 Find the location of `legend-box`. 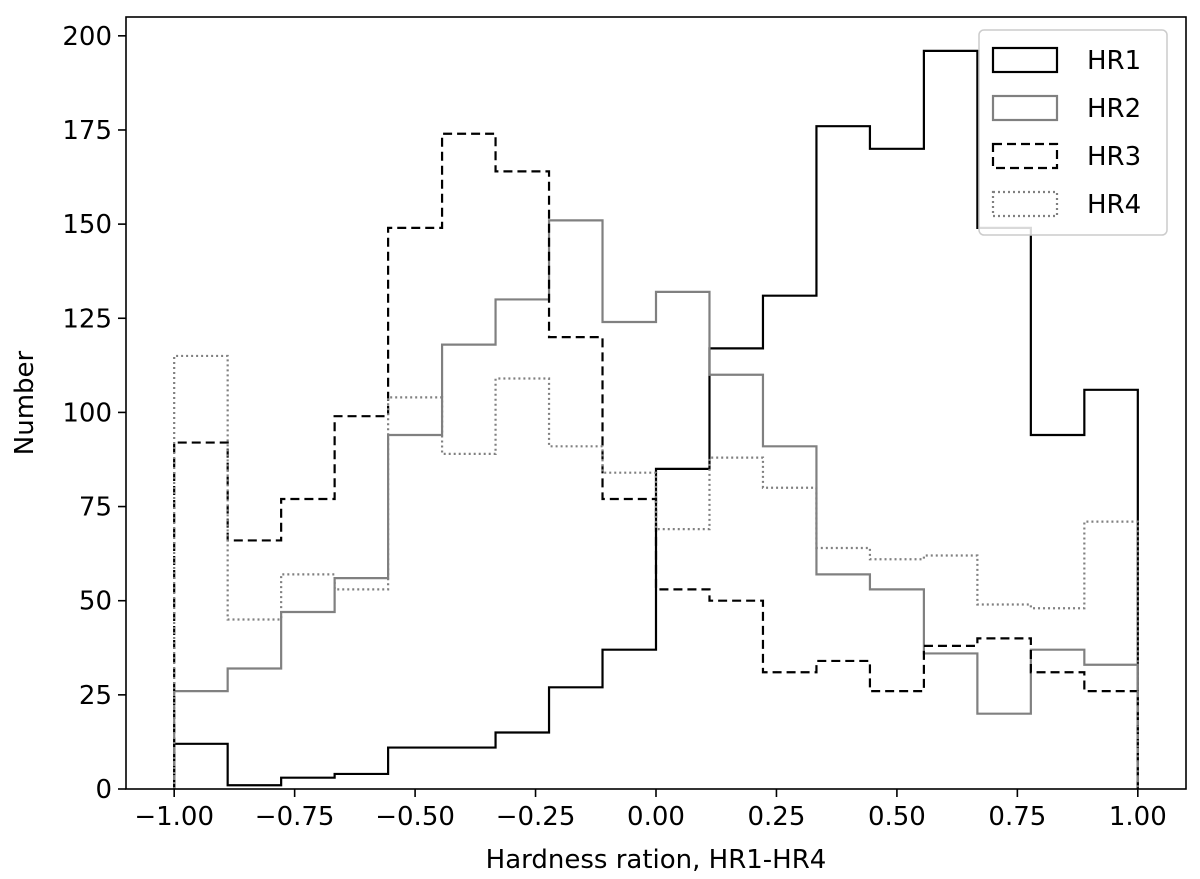

legend-box is located at coordinates (1073, 132).